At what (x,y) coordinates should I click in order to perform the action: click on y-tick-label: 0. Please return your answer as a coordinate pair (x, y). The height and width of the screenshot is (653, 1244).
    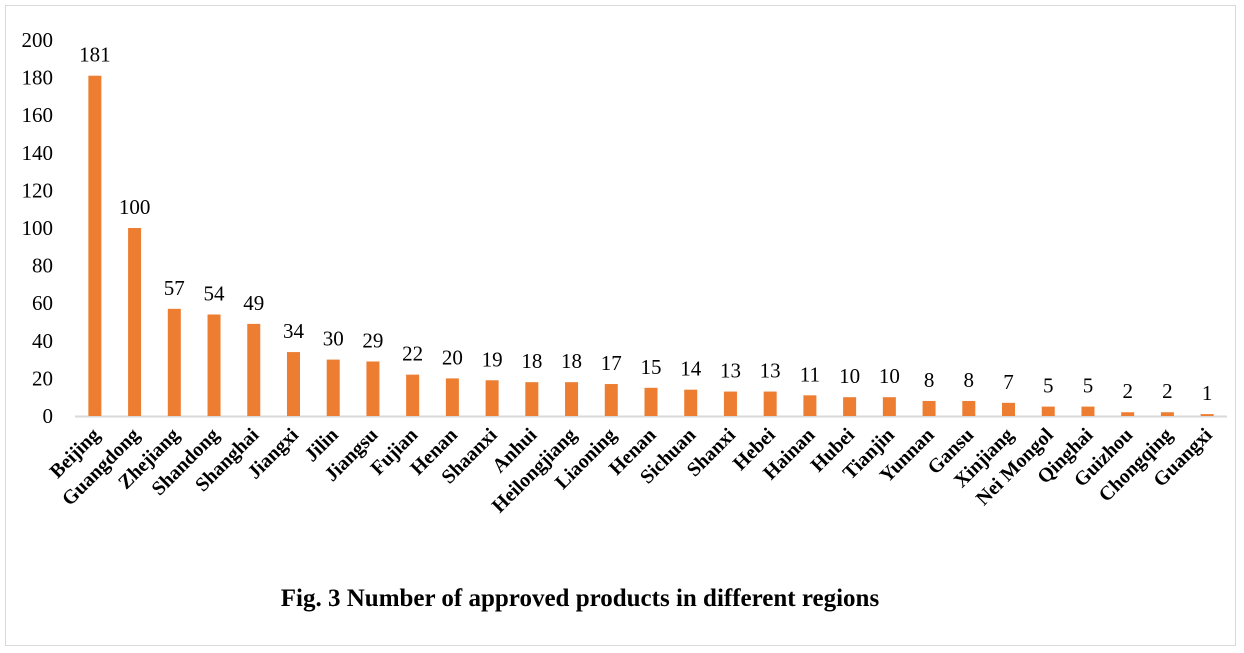
    Looking at the image, I should click on (48, 416).